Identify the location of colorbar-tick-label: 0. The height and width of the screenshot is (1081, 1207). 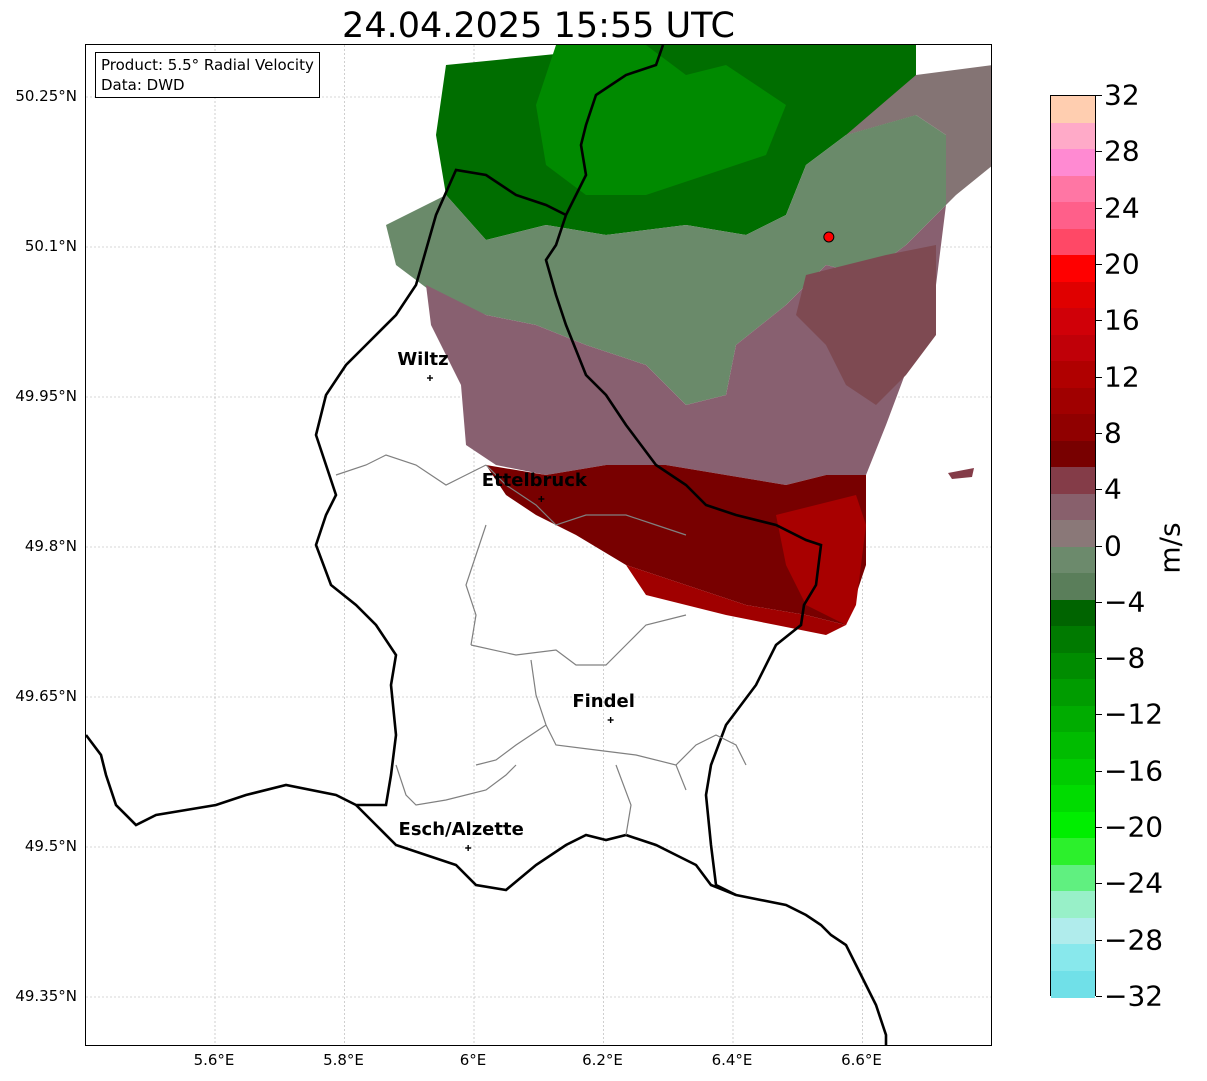
(1113, 545).